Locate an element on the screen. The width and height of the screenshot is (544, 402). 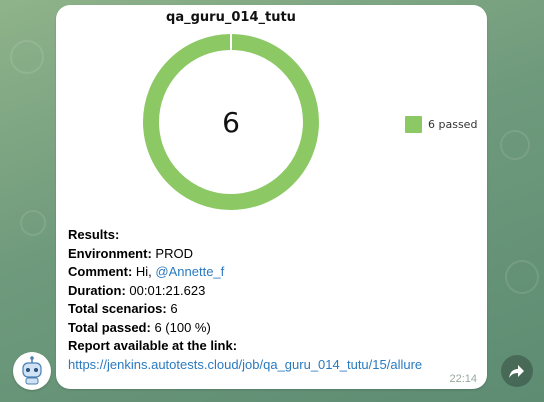
total-scenarios-label: Total scenarios: is located at coordinates (117, 308).